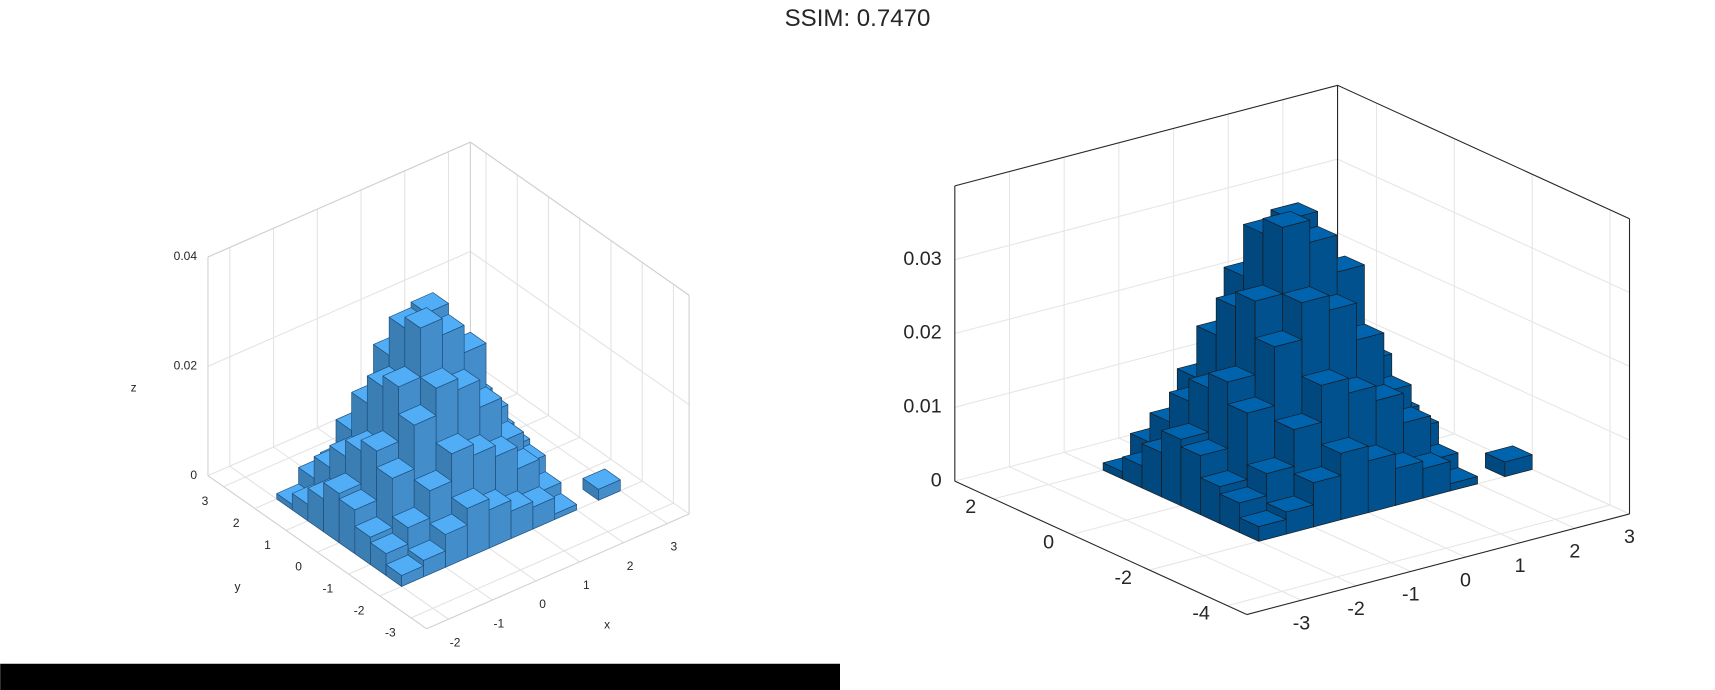 The height and width of the screenshot is (690, 1715). Describe the element at coordinates (328, 589) in the screenshot. I see `y-tick-label: -1` at that location.